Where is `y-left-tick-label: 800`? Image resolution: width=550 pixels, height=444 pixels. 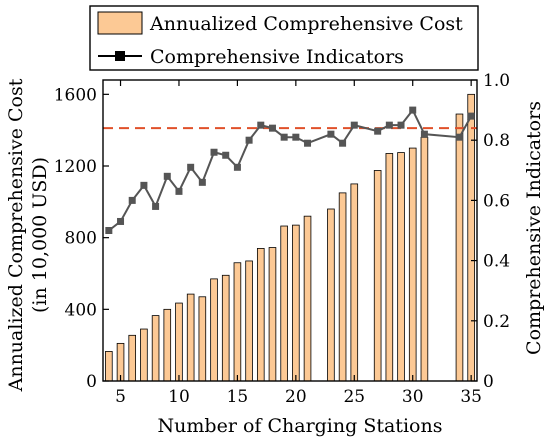 y-left-tick-label: 800 is located at coordinates (81, 239).